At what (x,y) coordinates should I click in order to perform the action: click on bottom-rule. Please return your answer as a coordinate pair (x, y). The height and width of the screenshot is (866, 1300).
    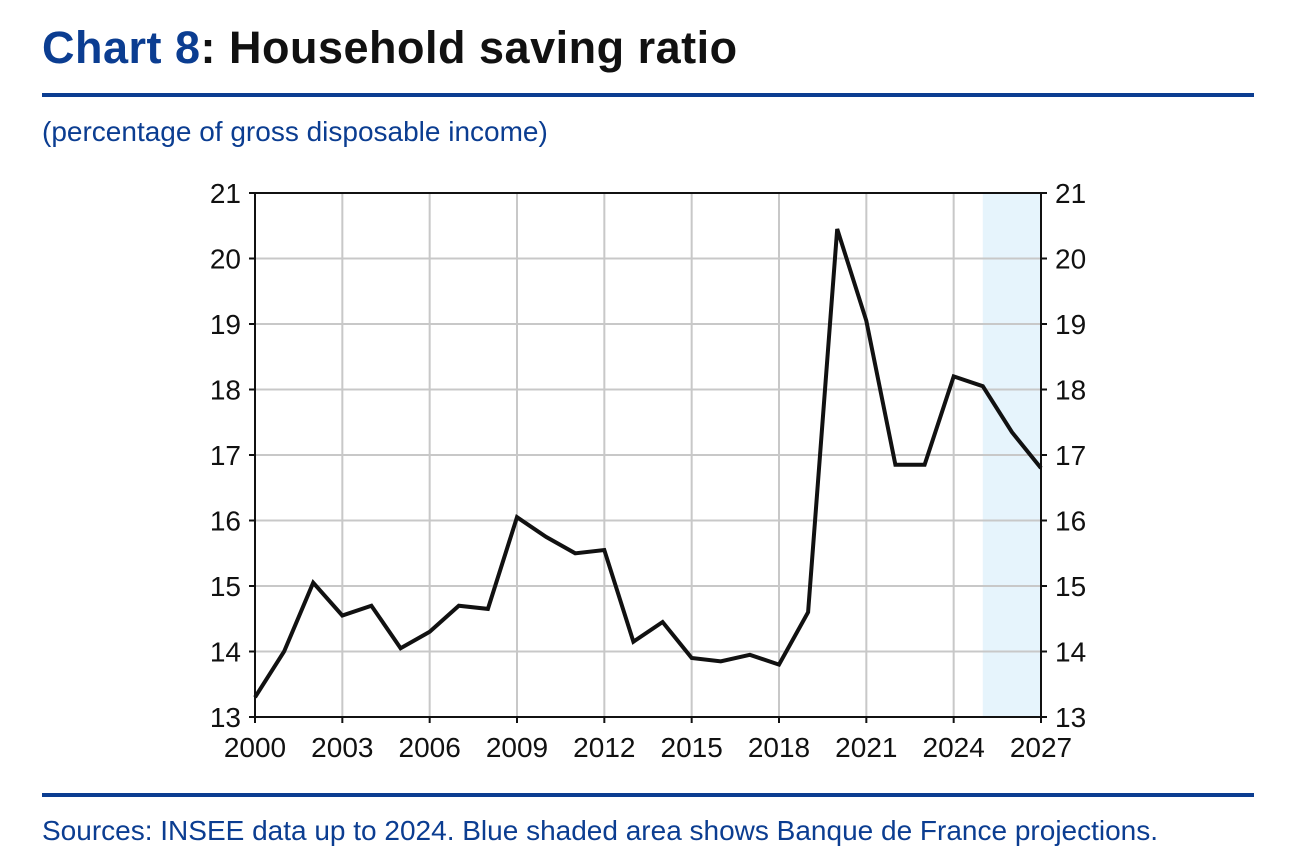
    Looking at the image, I should click on (648, 795).